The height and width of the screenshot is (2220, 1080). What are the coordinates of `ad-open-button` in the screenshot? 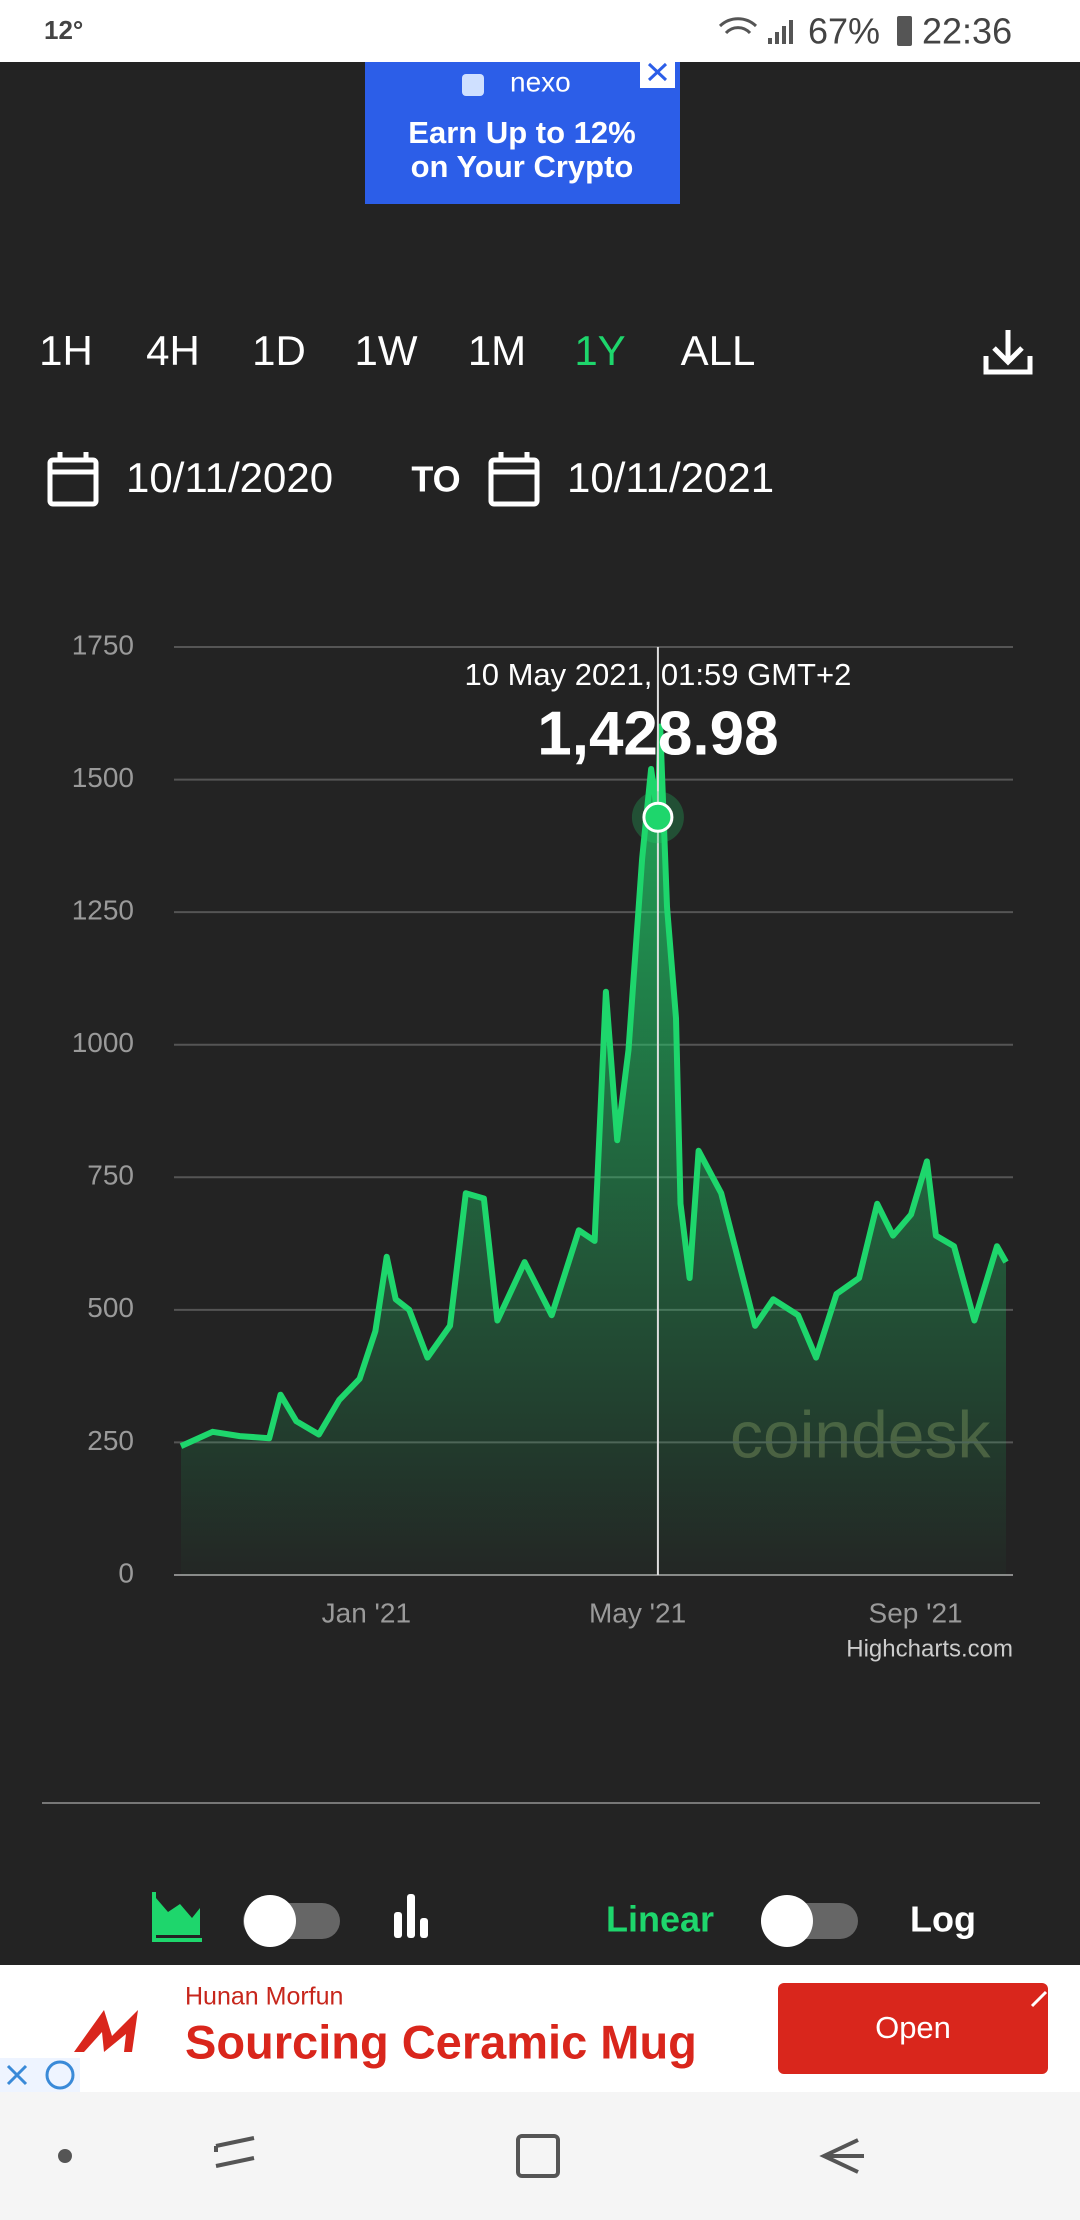 It's located at (913, 2028).